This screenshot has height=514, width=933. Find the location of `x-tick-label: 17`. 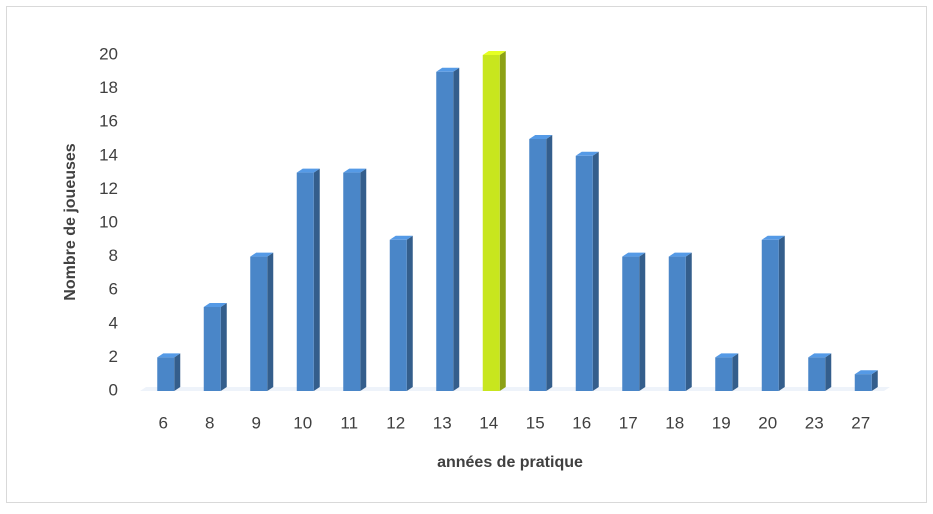

x-tick-label: 17 is located at coordinates (628, 422).